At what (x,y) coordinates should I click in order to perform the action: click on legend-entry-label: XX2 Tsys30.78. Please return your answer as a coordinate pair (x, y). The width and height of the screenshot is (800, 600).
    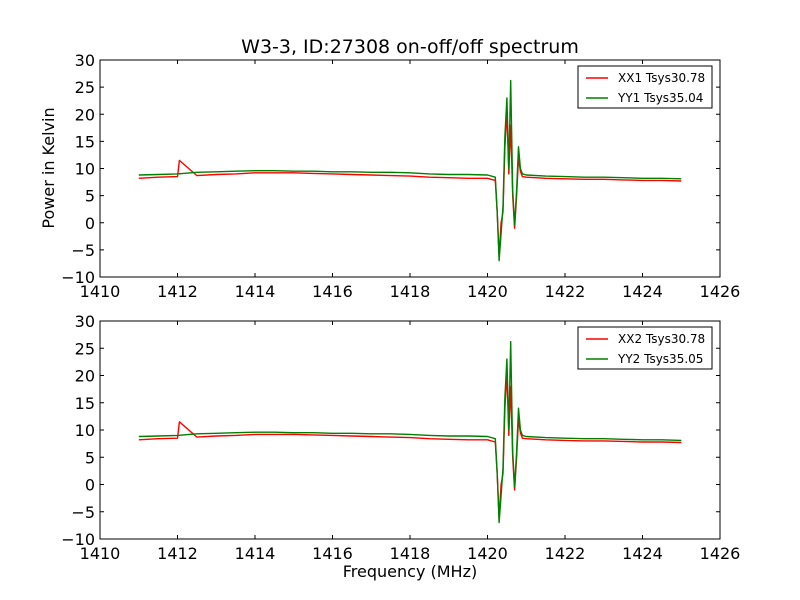
    Looking at the image, I should click on (661, 339).